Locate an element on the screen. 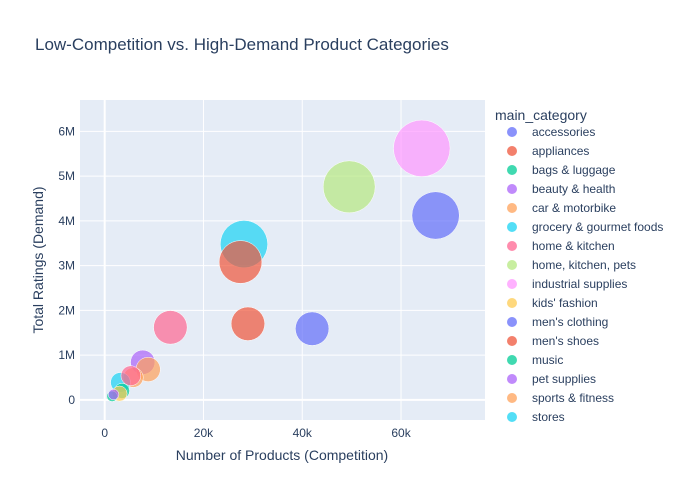  legend-item: beauty & health is located at coordinates (561, 189).